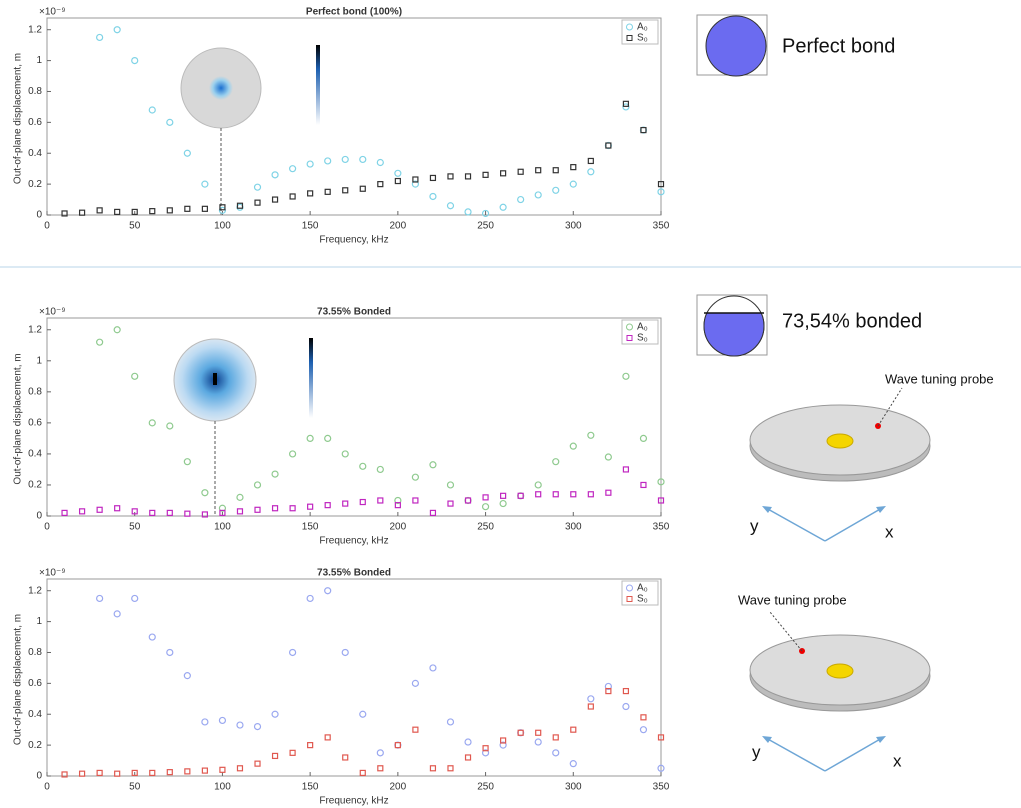 The image size is (1021, 808). I want to click on y-tick-label: 0.4, so click(35, 153).